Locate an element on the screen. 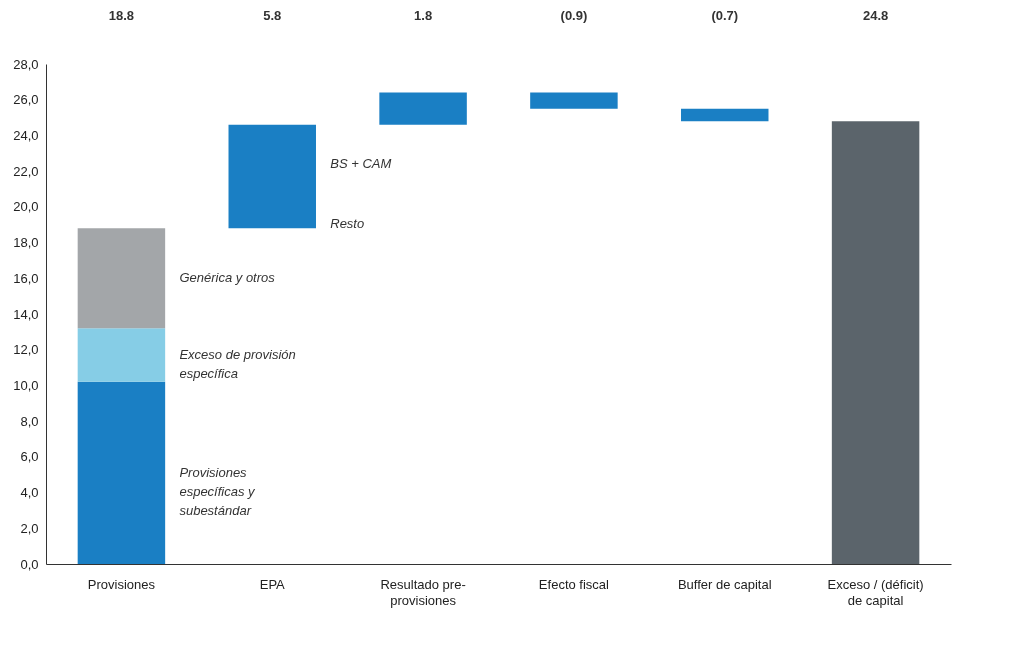  x-tick-label: Resultado pre- provisiones is located at coordinates (423, 592).